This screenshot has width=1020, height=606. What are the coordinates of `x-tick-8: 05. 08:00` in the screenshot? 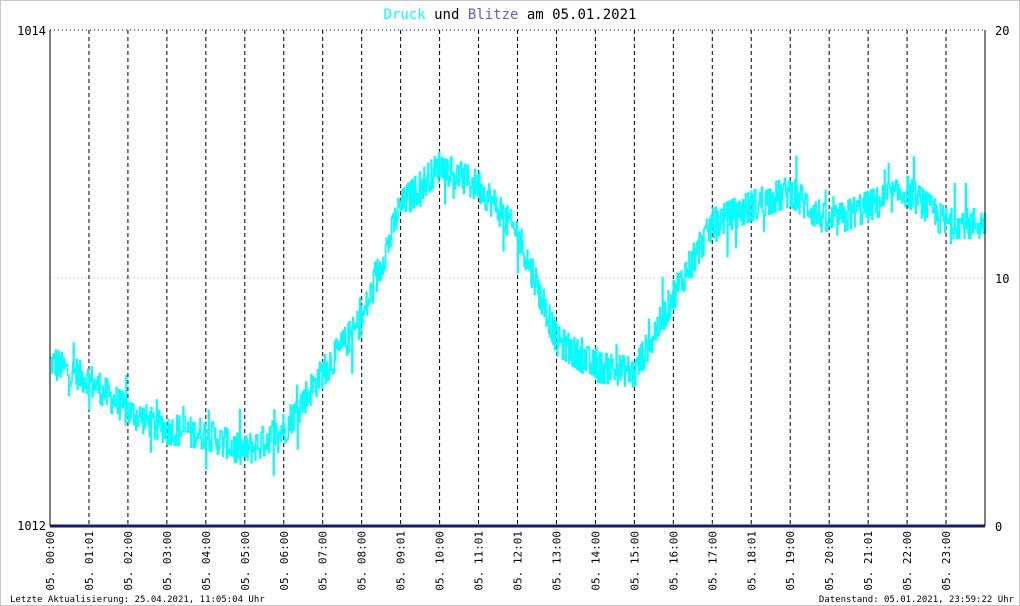 It's located at (362, 561).